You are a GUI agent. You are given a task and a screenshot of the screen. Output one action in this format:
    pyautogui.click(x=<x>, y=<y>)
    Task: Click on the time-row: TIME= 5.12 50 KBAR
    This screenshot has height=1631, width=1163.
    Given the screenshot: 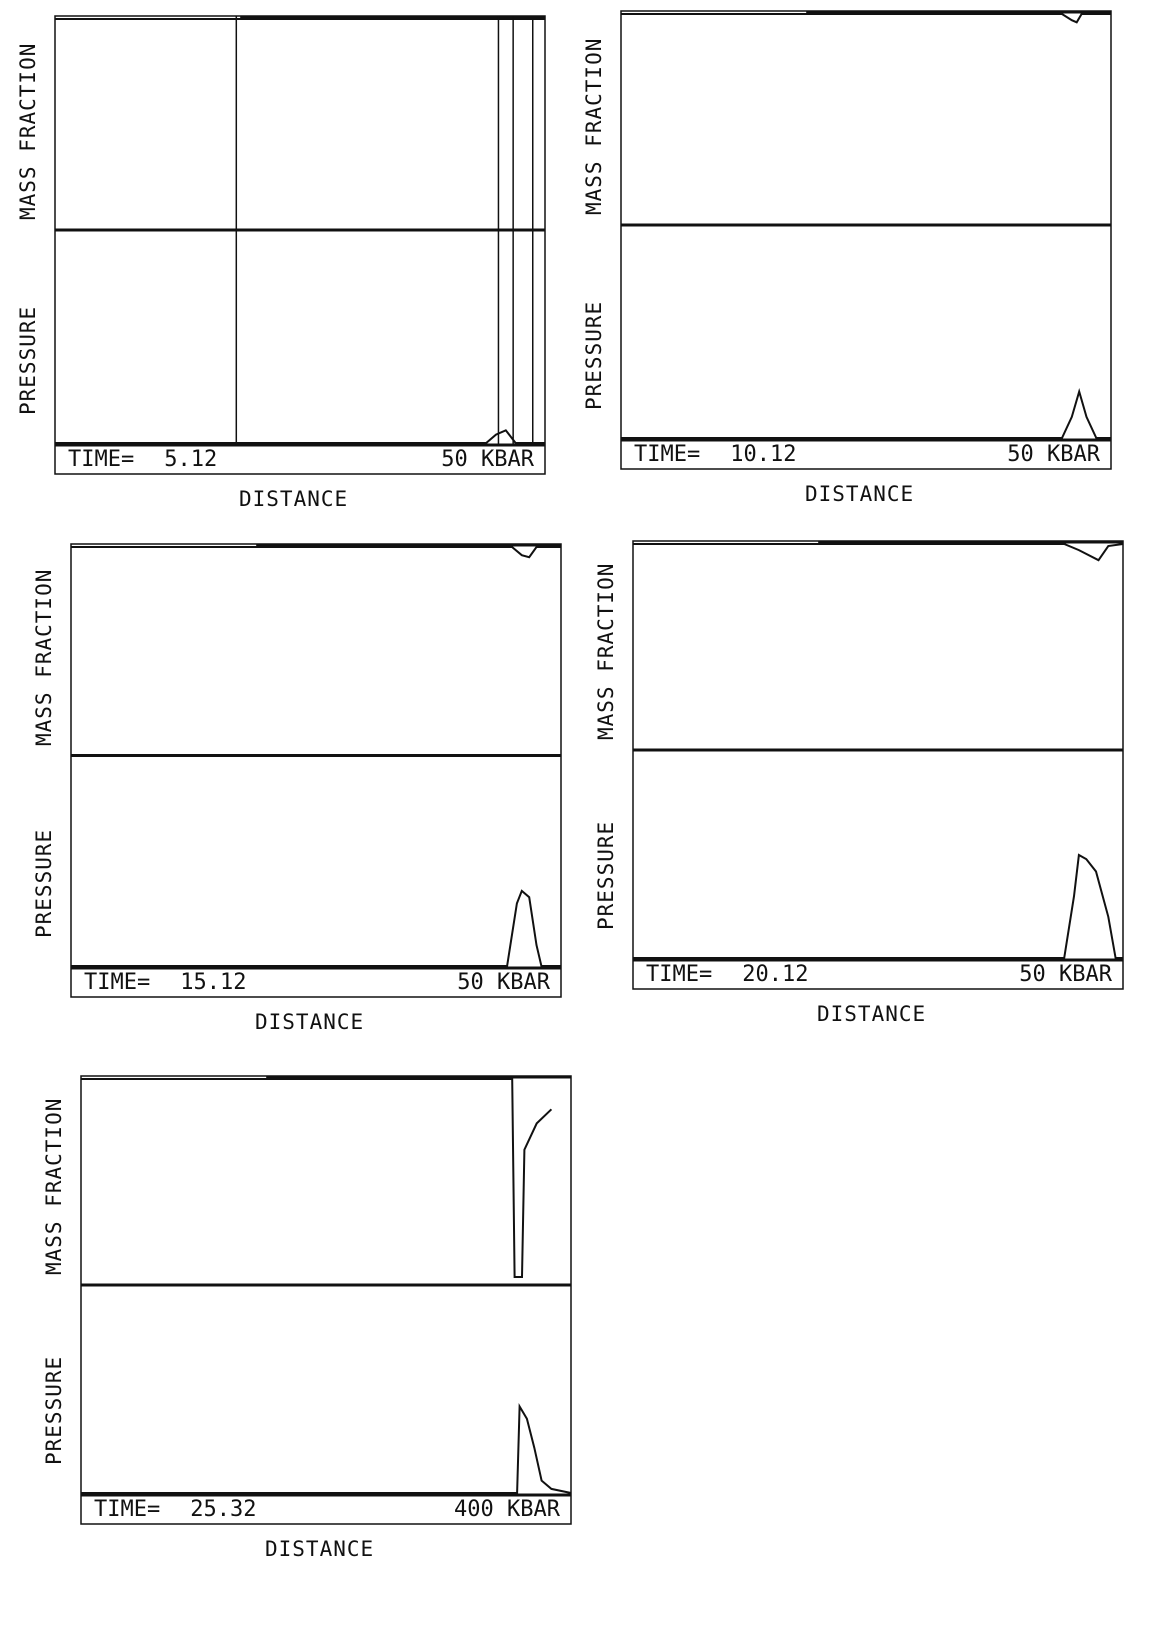 What is the action you would take?
    pyautogui.click(x=301, y=459)
    